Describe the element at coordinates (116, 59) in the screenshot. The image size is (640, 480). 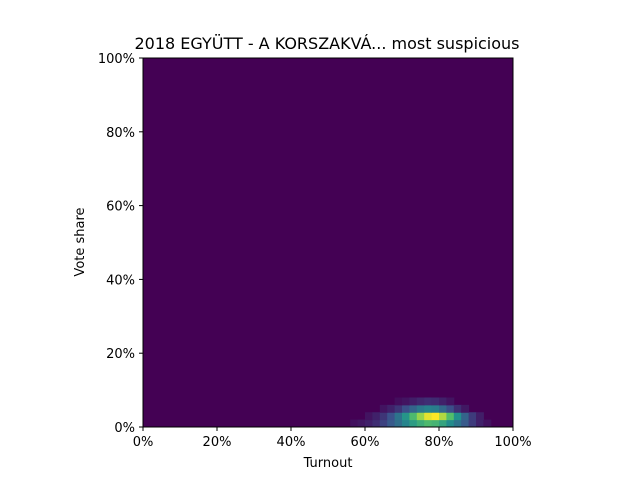
I see `y-tick-label: 100%` at that location.